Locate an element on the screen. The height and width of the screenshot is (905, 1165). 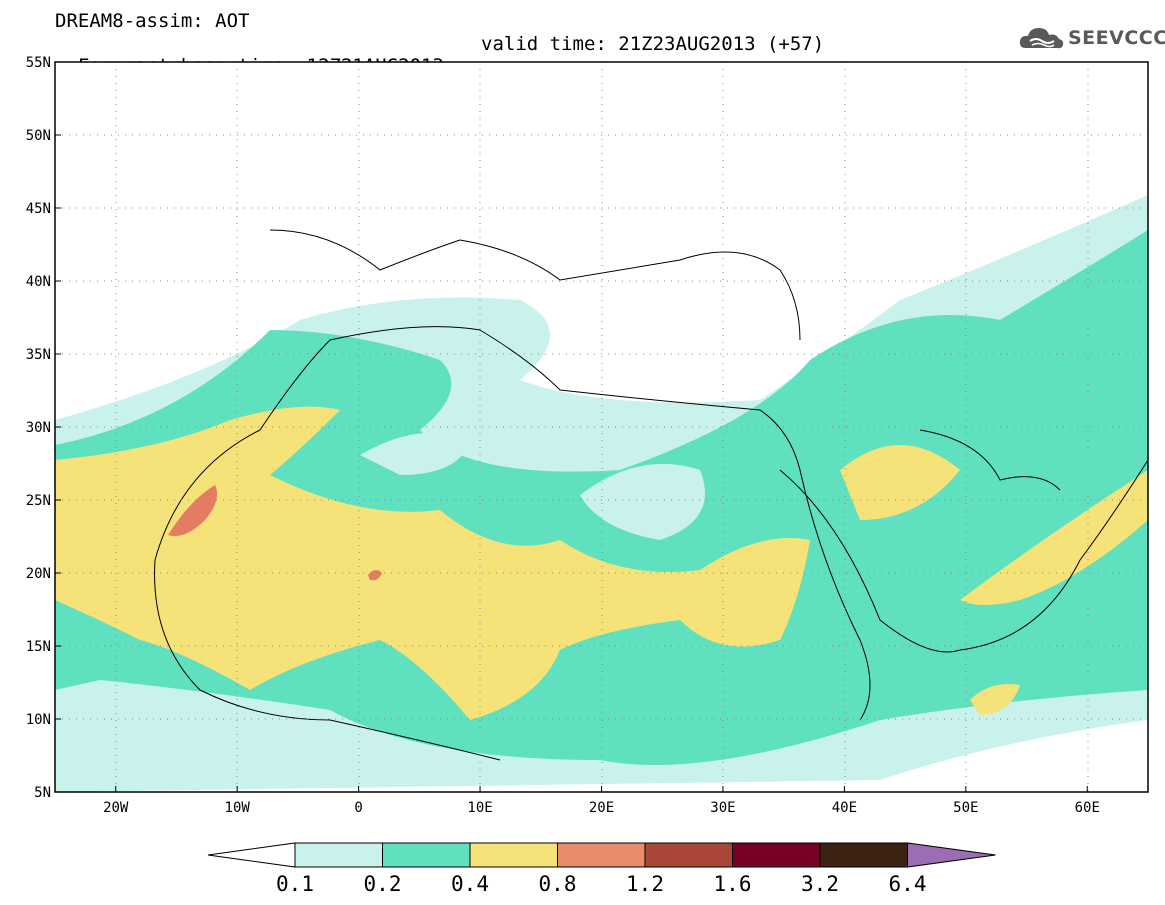
colorbar-min-arrow is located at coordinates (251, 855).